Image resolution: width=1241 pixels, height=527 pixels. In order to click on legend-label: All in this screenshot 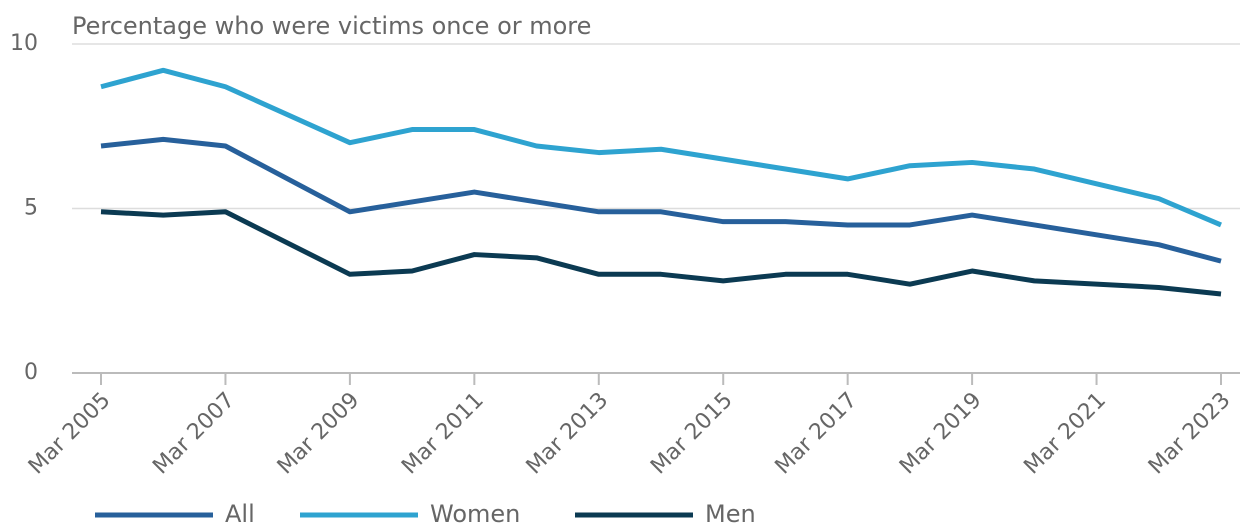, I will do `click(240, 513)`.